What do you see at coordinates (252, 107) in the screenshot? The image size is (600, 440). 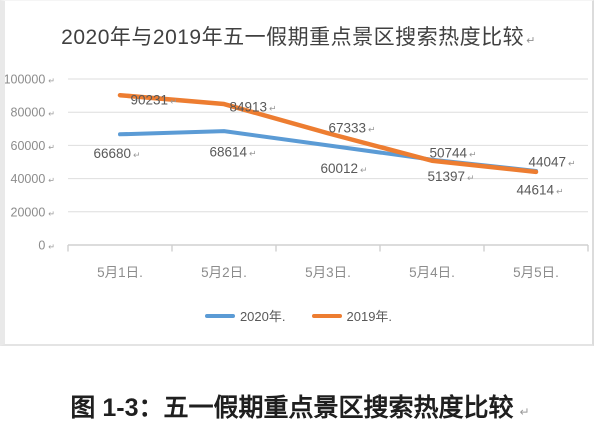 I see `data-label-2019年: 84913 ↵` at bounding box center [252, 107].